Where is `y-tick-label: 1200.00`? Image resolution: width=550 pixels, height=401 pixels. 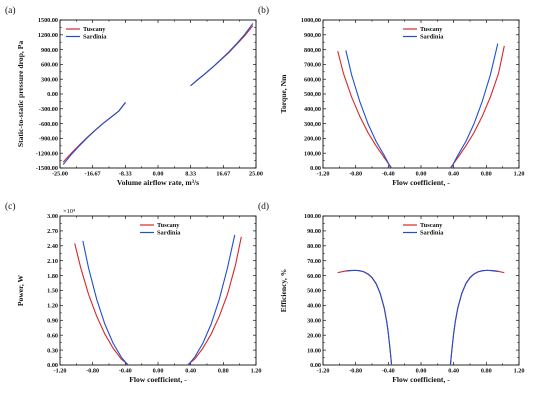
y-tick-label: 1200.00 is located at coordinates (48, 35).